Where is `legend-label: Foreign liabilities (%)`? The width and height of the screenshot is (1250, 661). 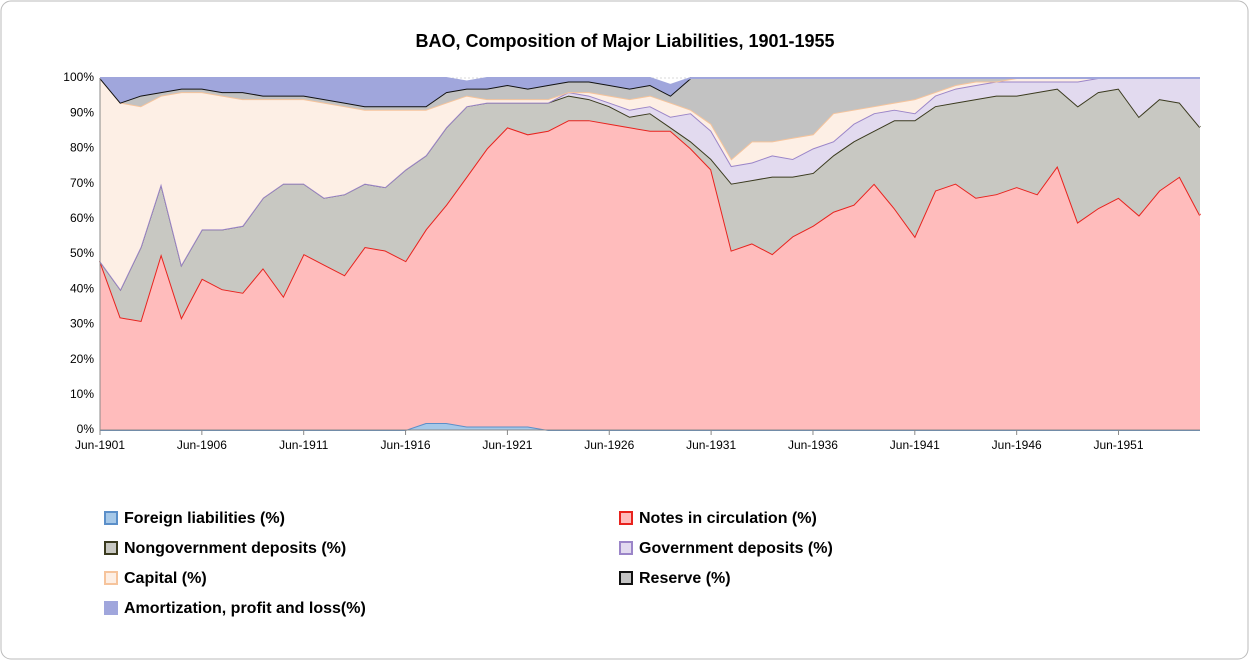
legend-label: Foreign liabilities (%) is located at coordinates (204, 518).